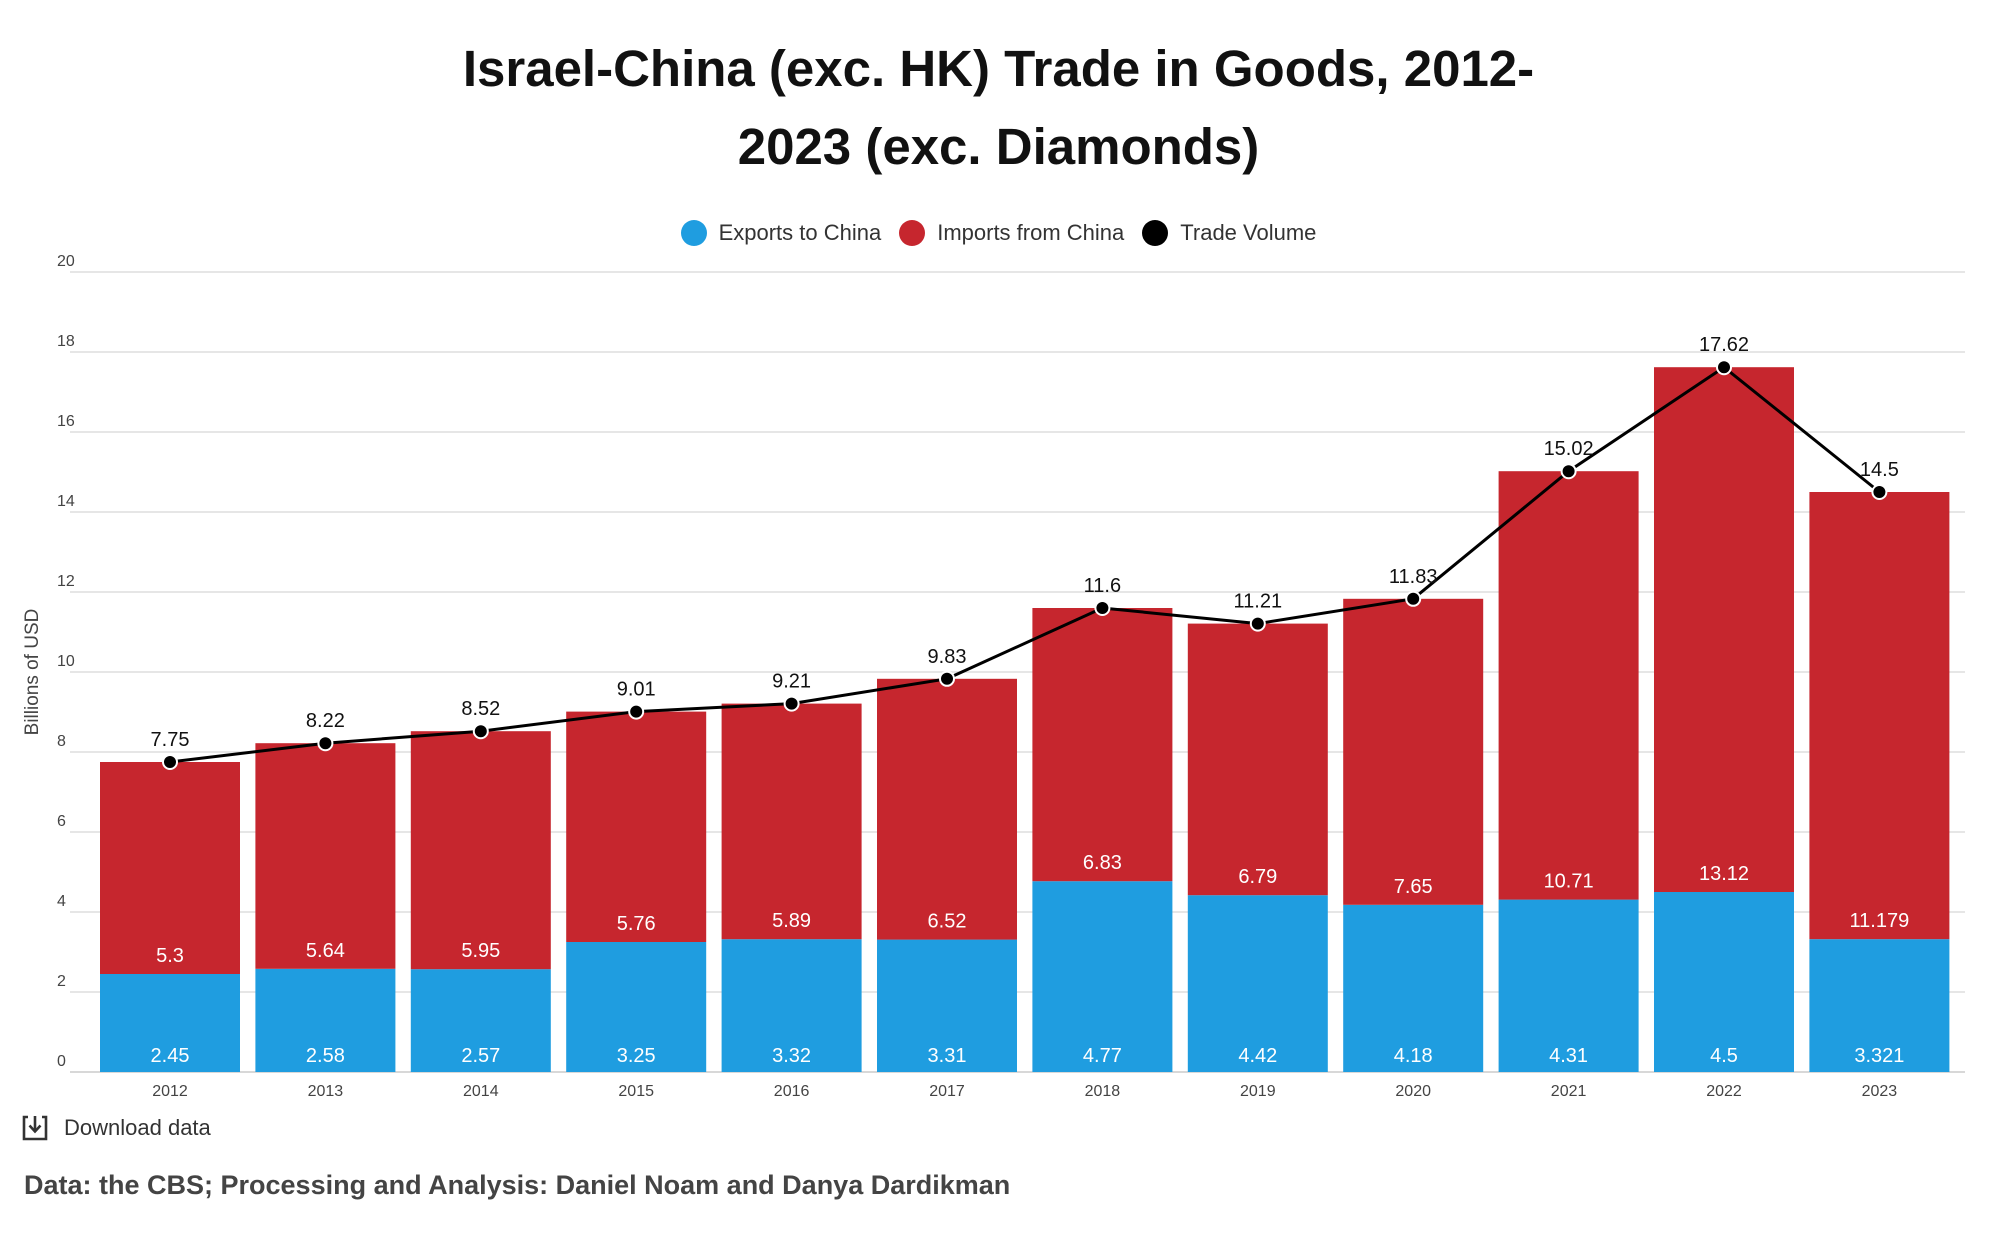  Describe the element at coordinates (61, 1061) in the screenshot. I see `y-tick-label: 0` at that location.